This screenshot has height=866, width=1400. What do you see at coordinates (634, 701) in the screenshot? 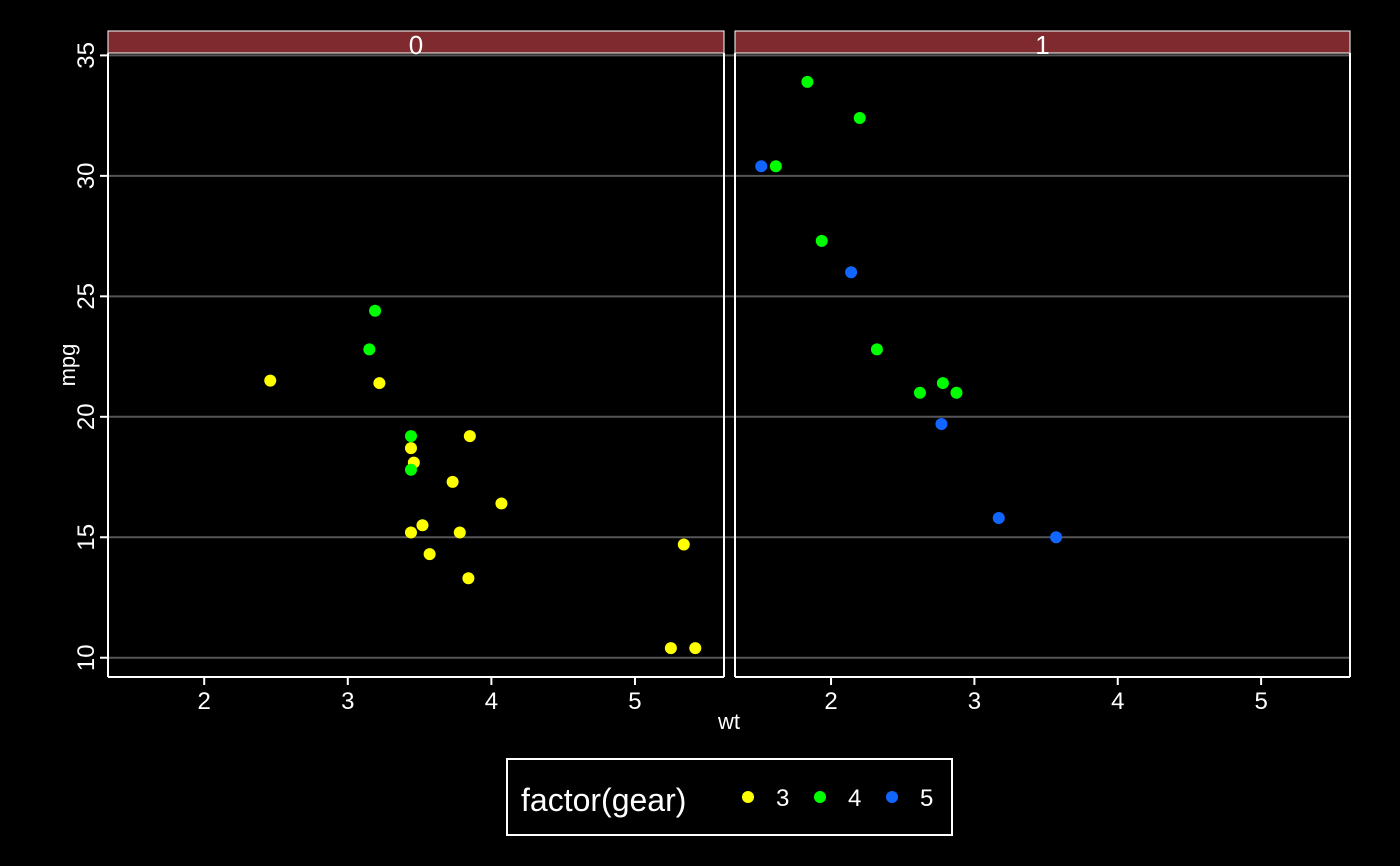
I see `x-tick-label-0-5: 5` at bounding box center [634, 701].